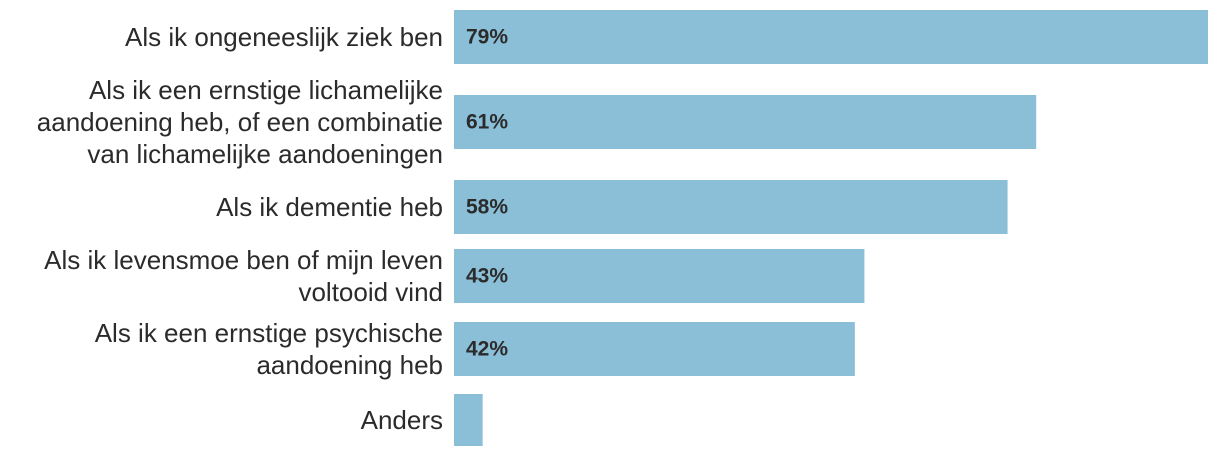 This screenshot has height=458, width=1220. I want to click on category-label-line: aandoening heb, so click(349, 365).